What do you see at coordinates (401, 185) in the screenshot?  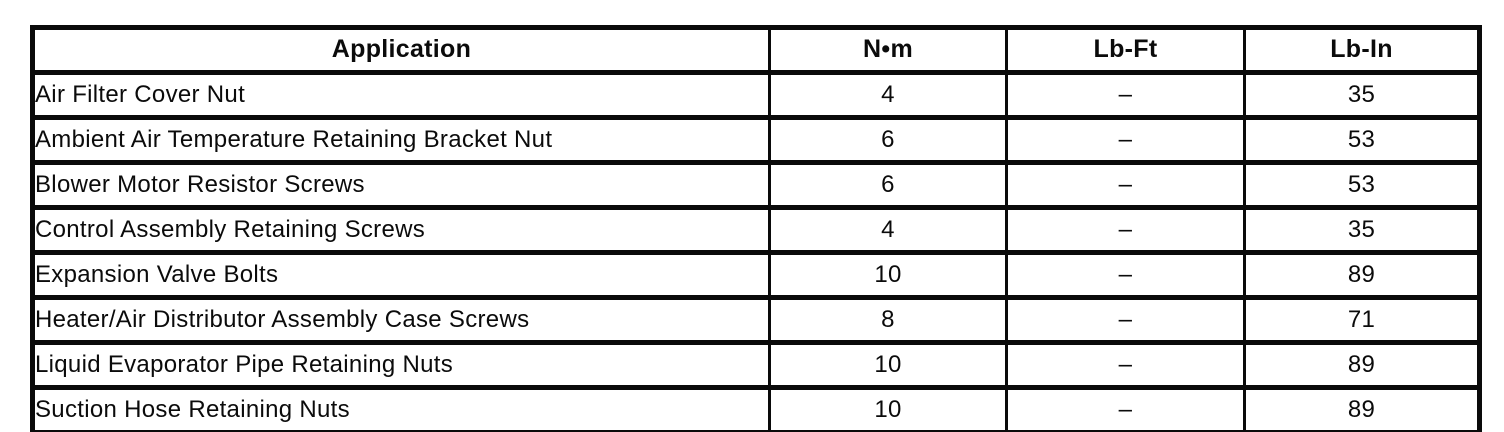 I see `application-cell: Blower Motor Resistor Screws` at bounding box center [401, 185].